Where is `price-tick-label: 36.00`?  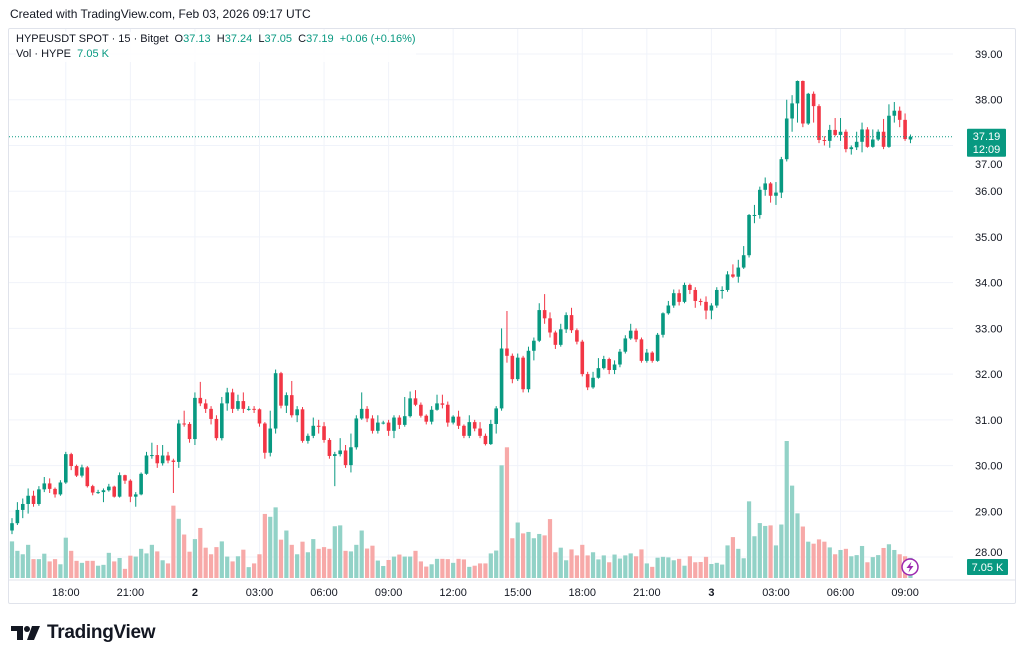 price-tick-label: 36.00 is located at coordinates (989, 192).